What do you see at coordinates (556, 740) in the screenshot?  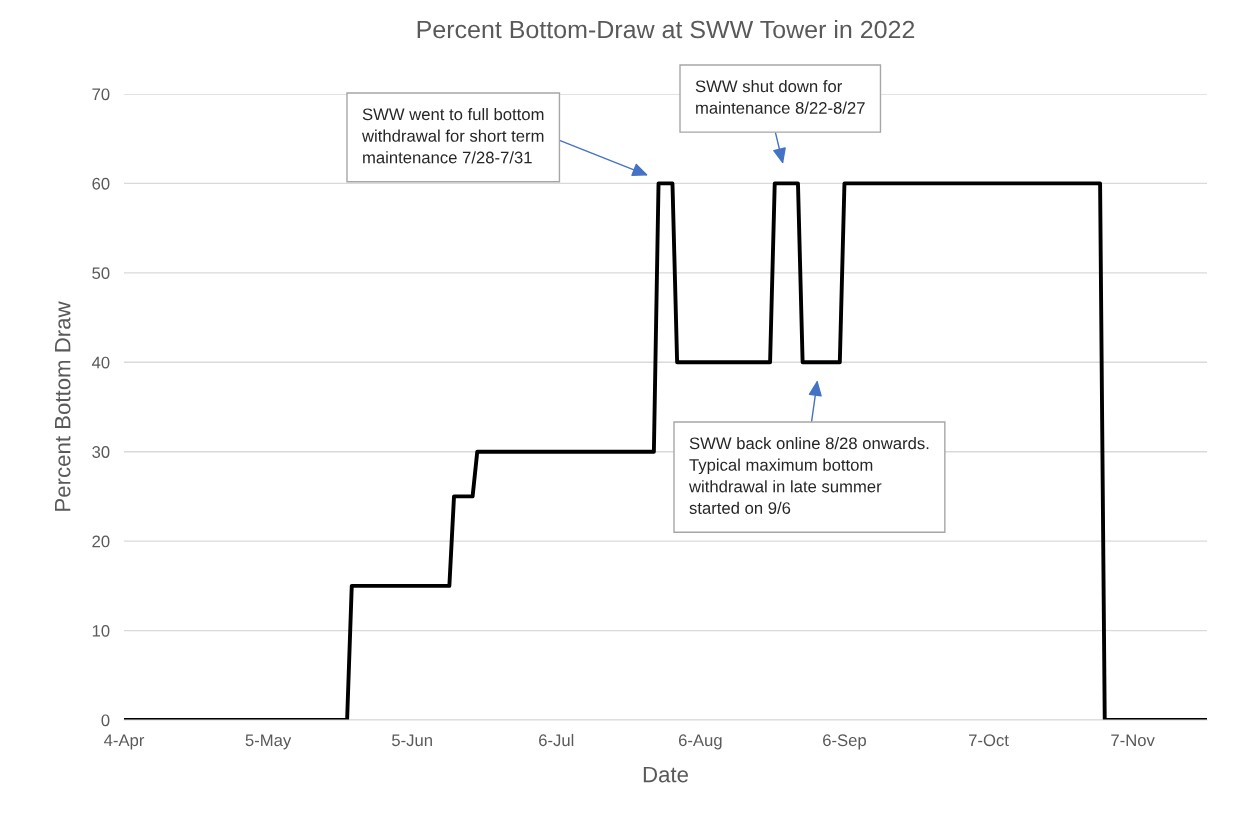 I see `x-tick-label: 6-Jul` at bounding box center [556, 740].